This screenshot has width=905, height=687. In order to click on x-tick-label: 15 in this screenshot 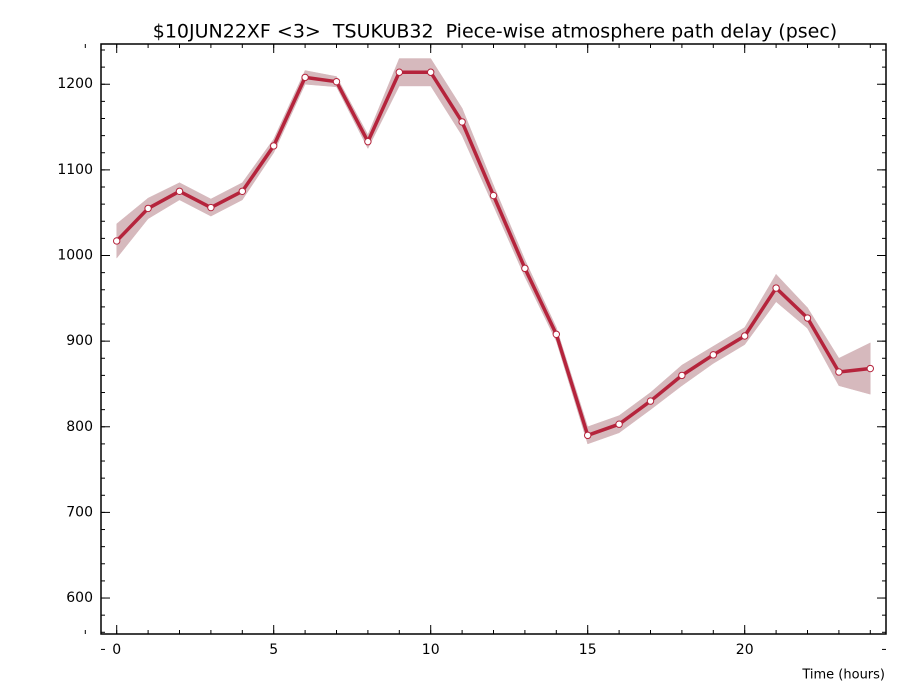, I will do `click(588, 650)`.